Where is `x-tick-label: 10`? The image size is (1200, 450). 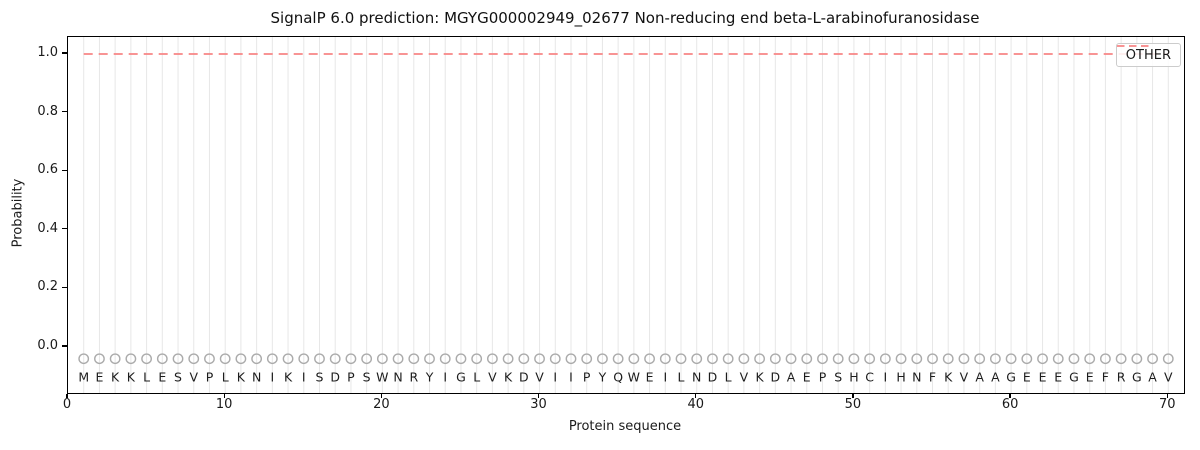
x-tick-label: 10 is located at coordinates (224, 404).